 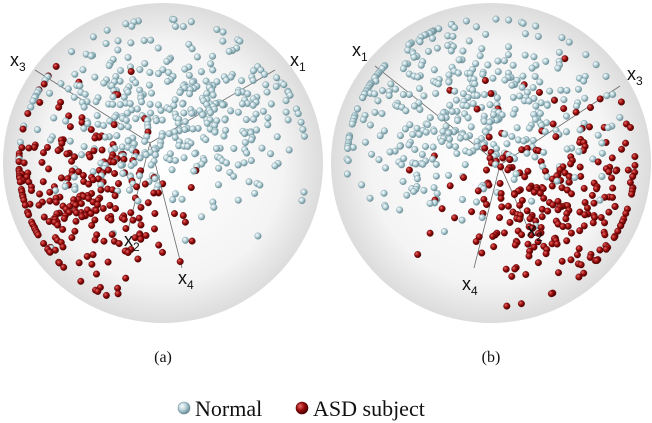 I want to click on axis-label-b-3: x3, so click(x=635, y=76).